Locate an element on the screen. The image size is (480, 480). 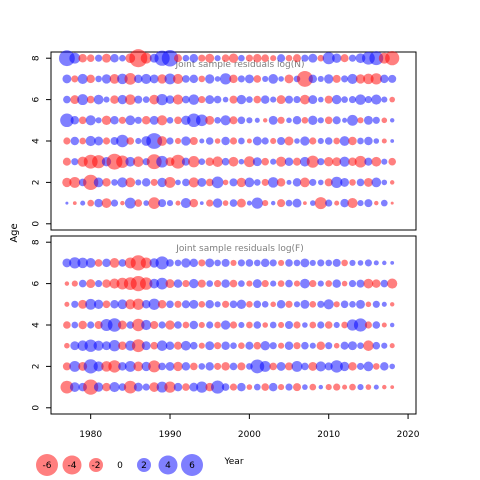
legend-bubble is located at coordinates (192, 465).